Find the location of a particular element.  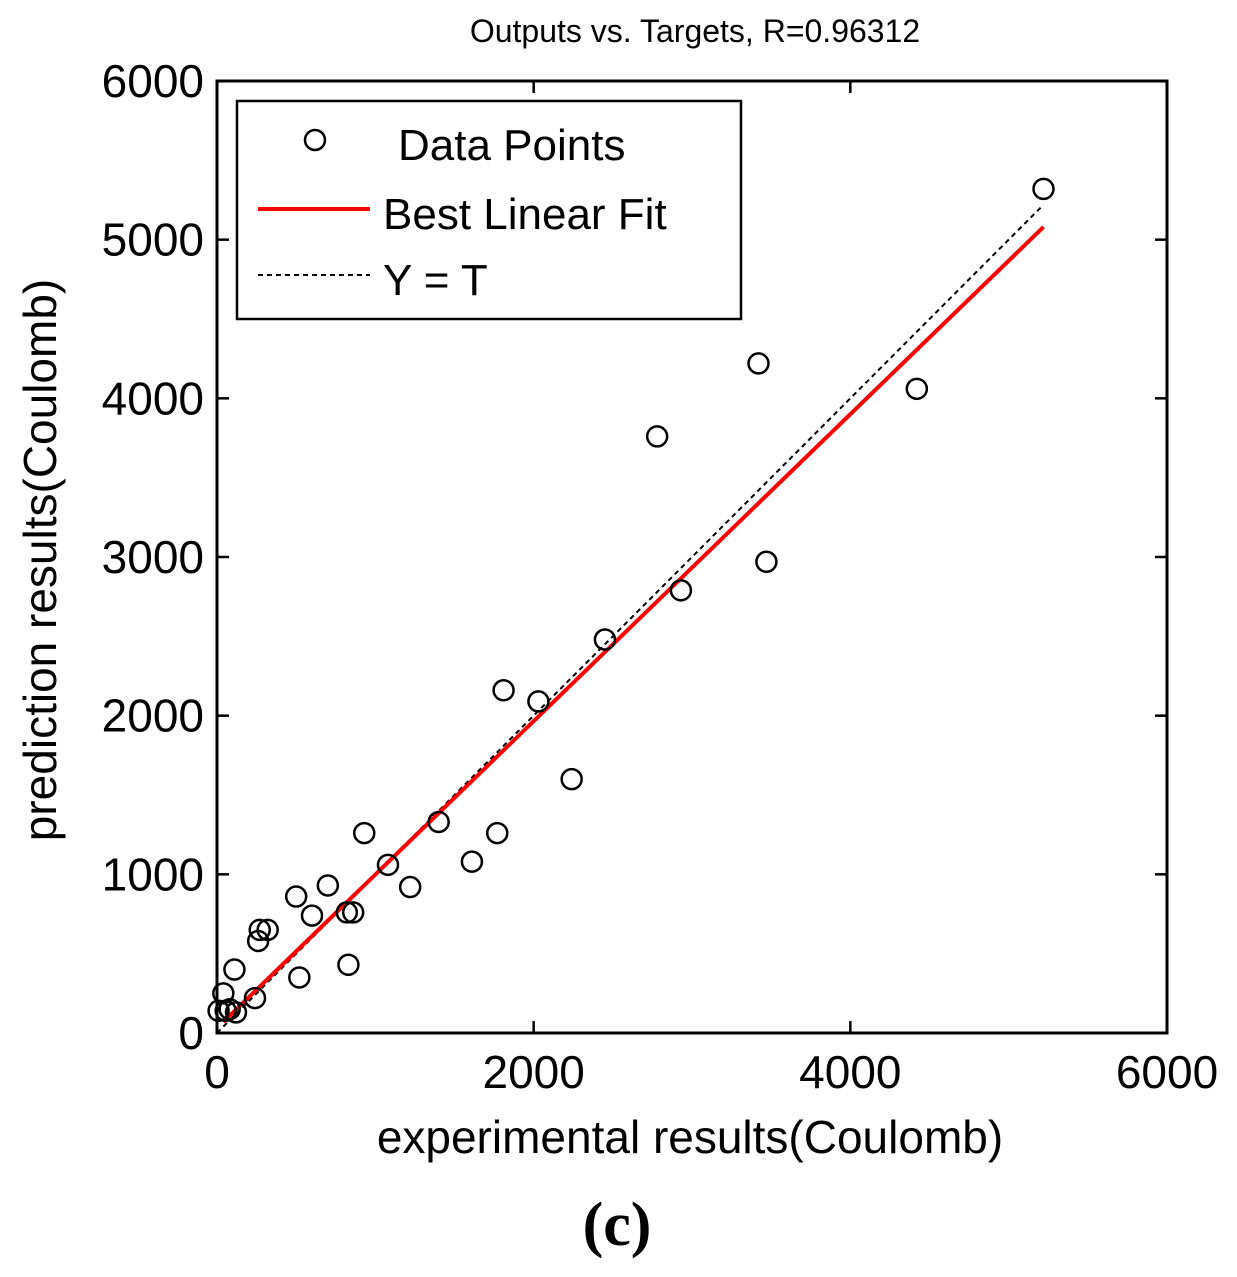

y-tick-label: 1000 is located at coordinates (153, 874).